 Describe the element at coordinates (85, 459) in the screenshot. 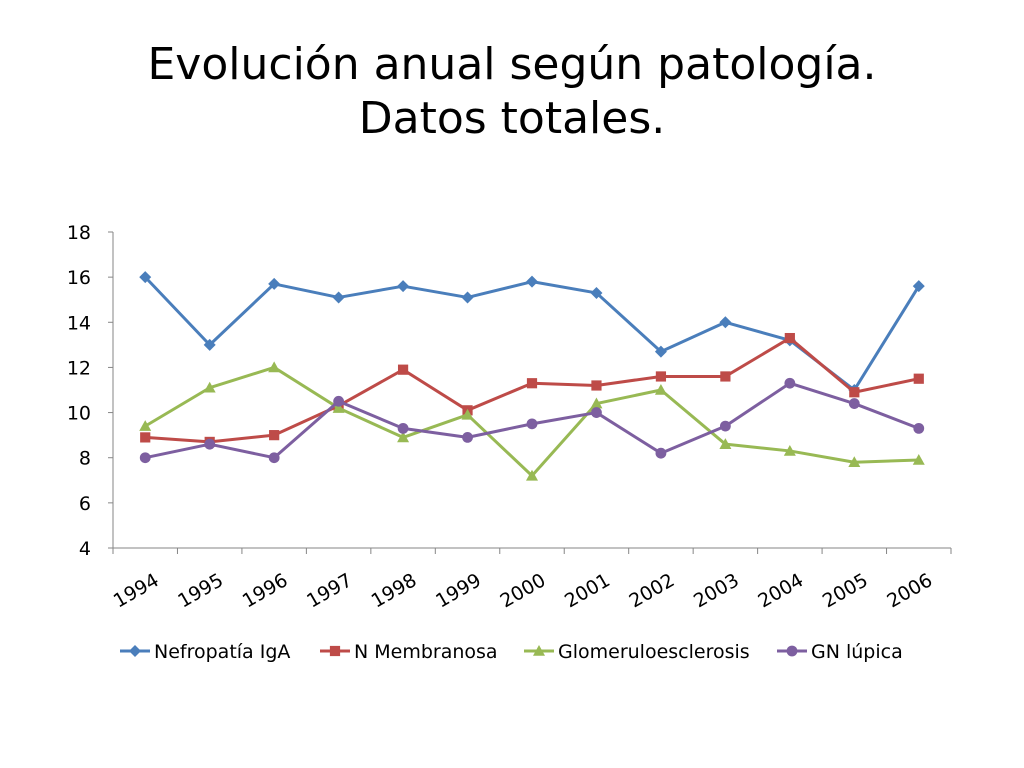

I see `y-tick-label: 8` at that location.